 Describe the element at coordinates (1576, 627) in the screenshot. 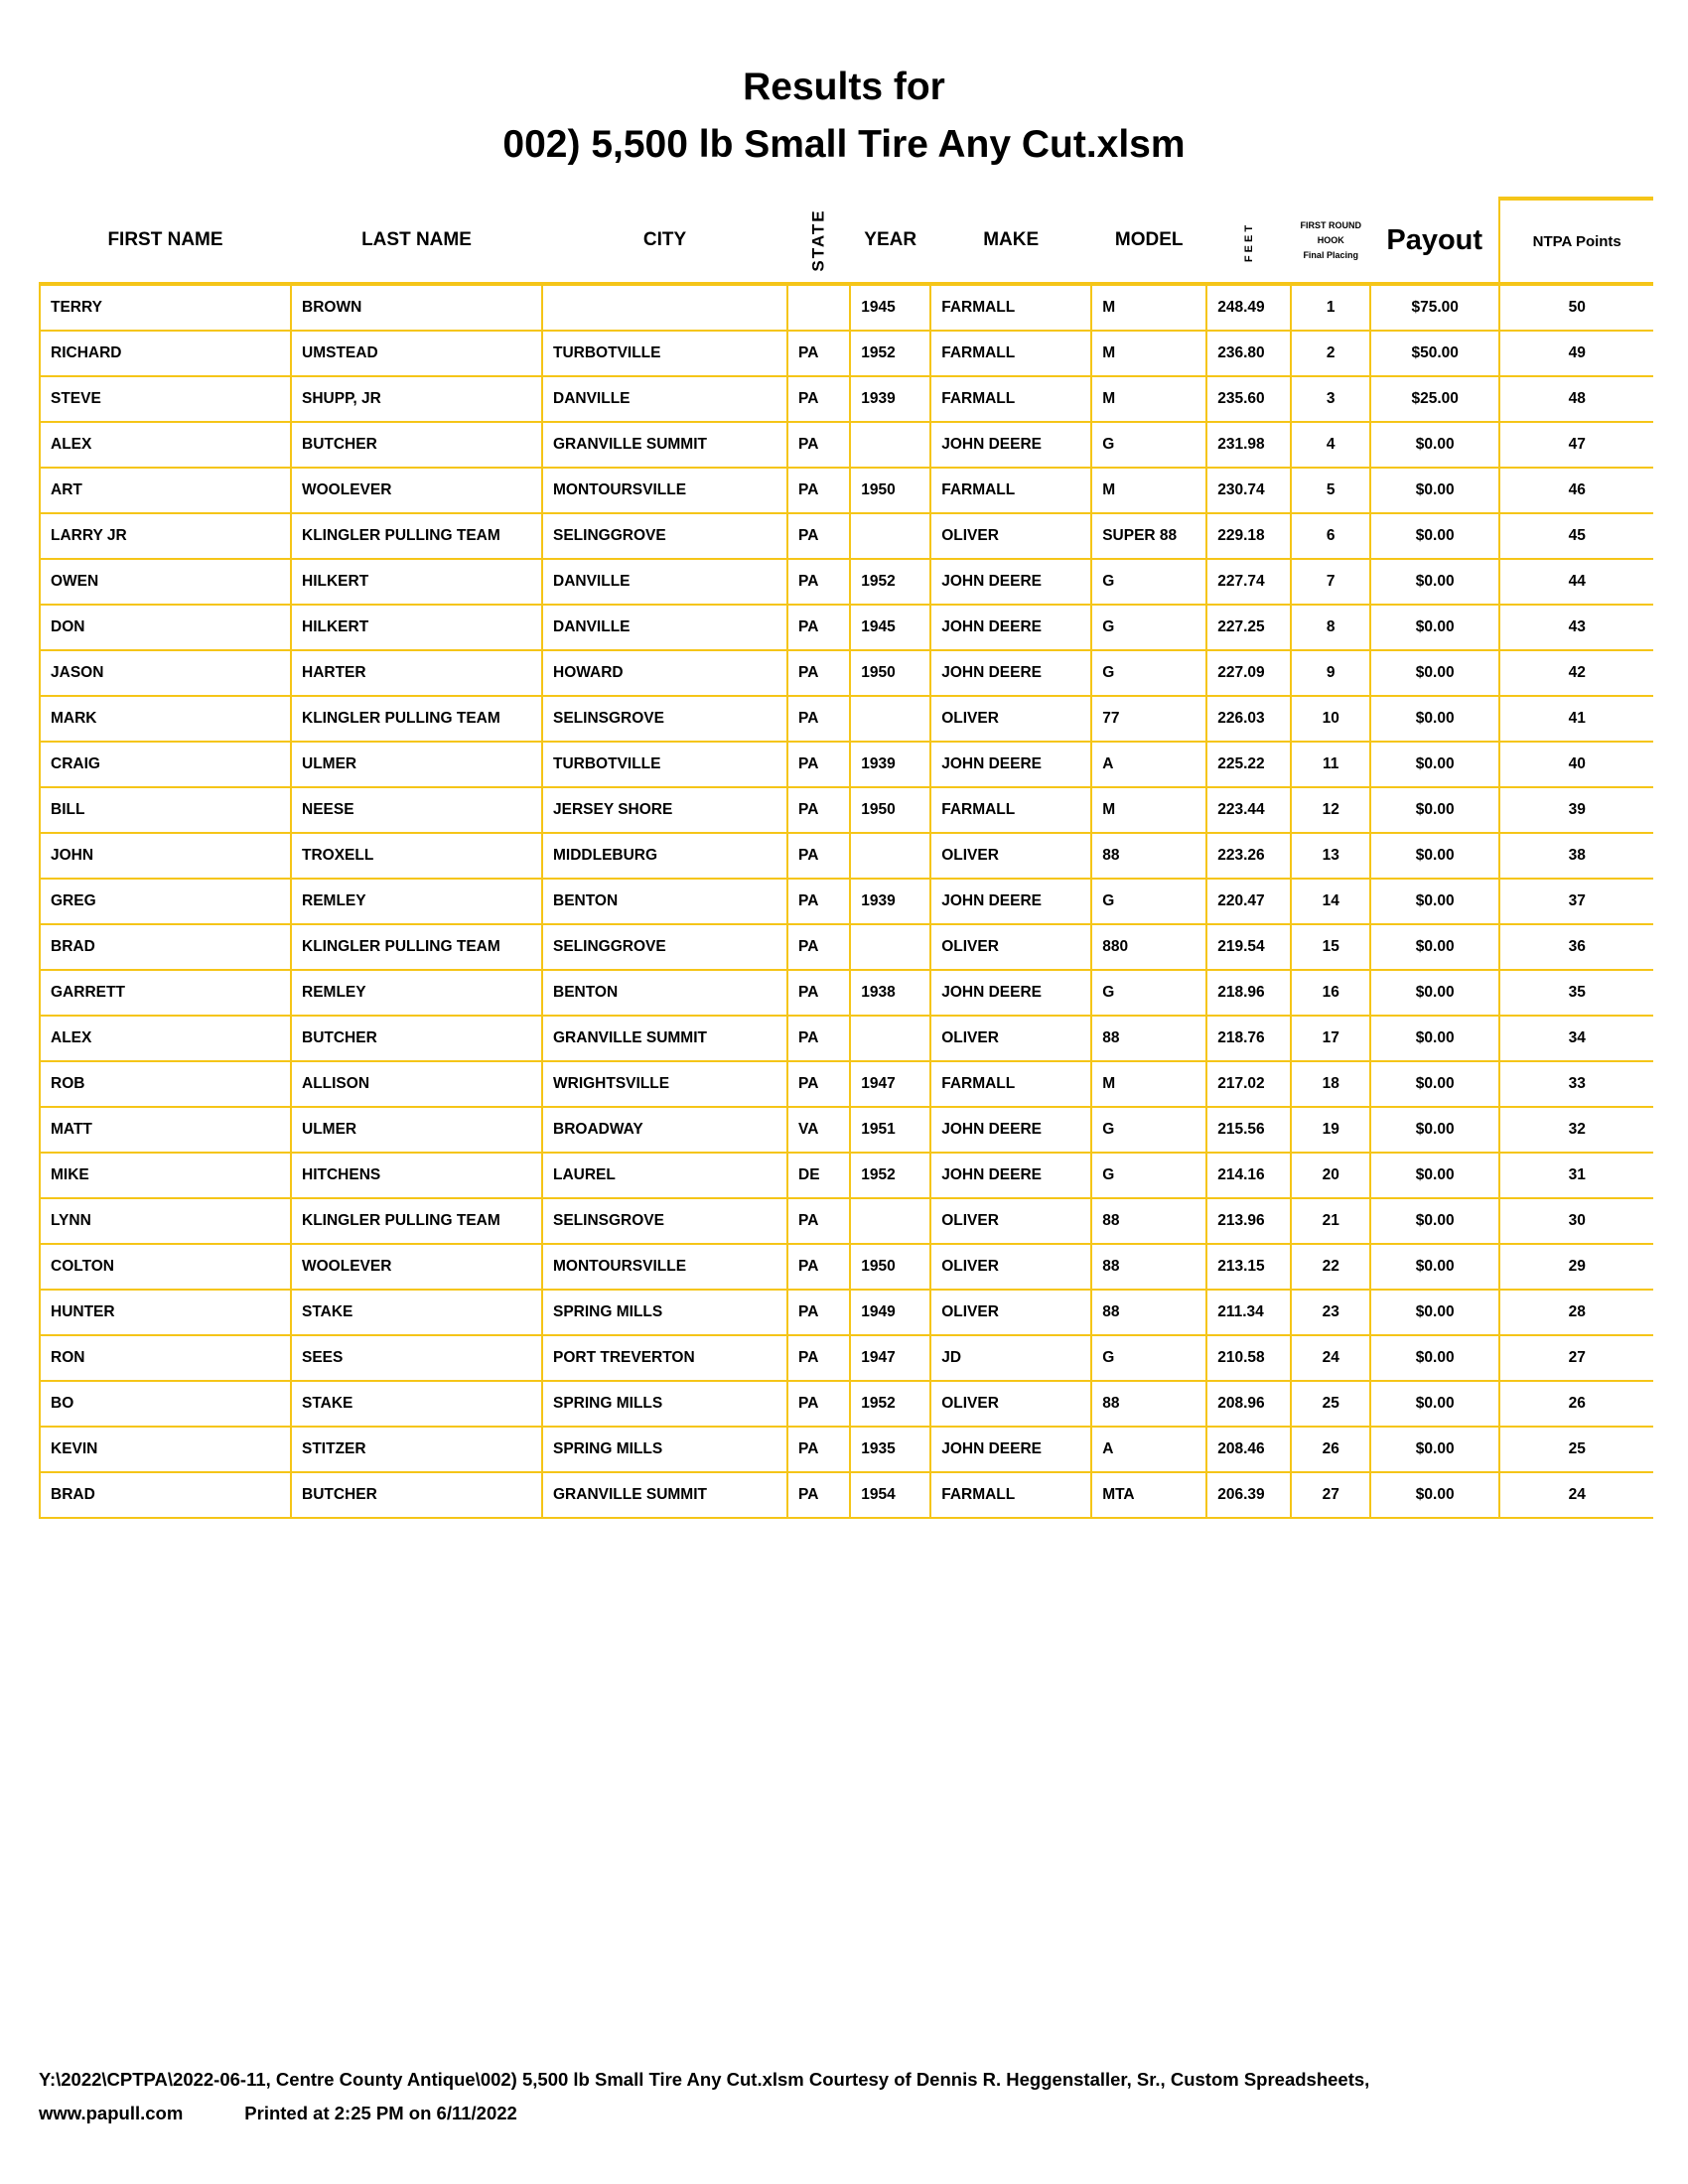

I see `cell-ntpa-points: 43` at that location.